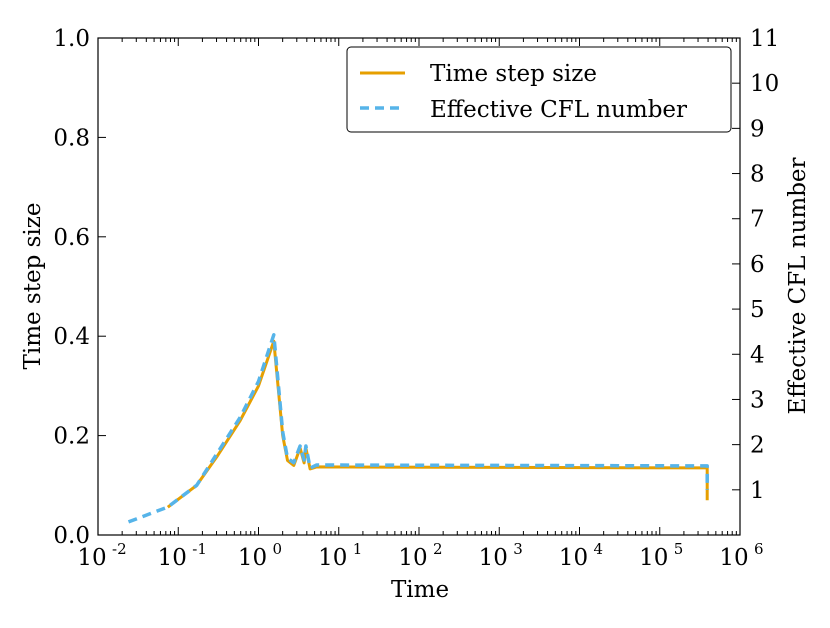 The image size is (830, 628). Describe the element at coordinates (757, 175) in the screenshot. I see `y2-tick-label: 8` at that location.